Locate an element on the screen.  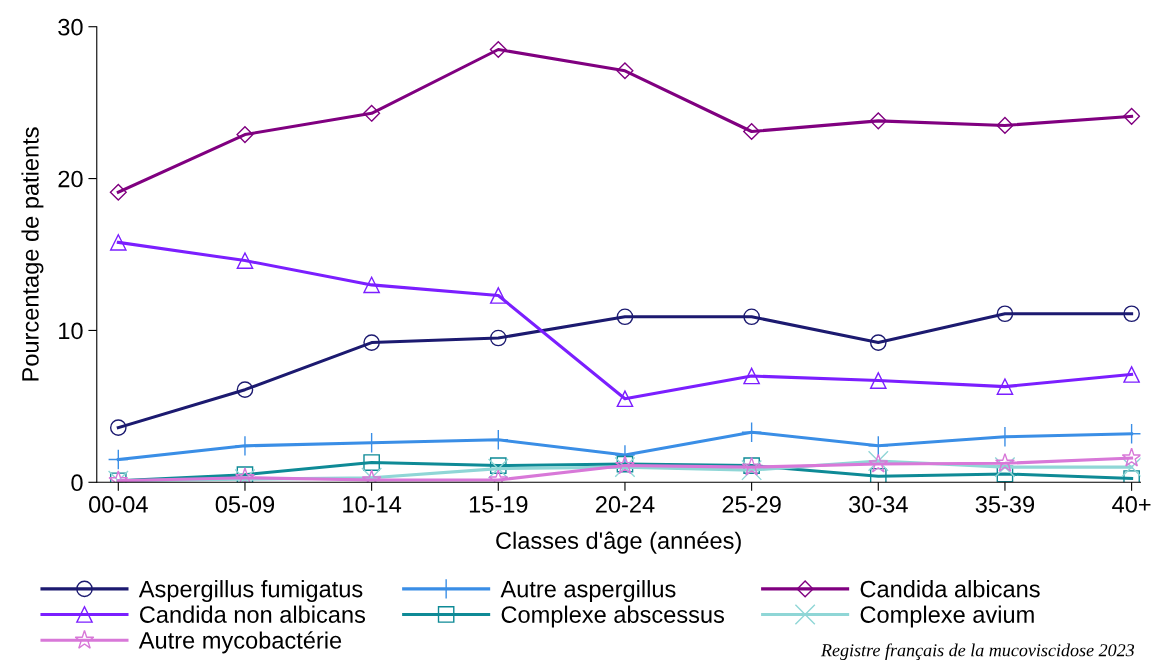
x-tick-label: 25-29 is located at coordinates (751, 504).